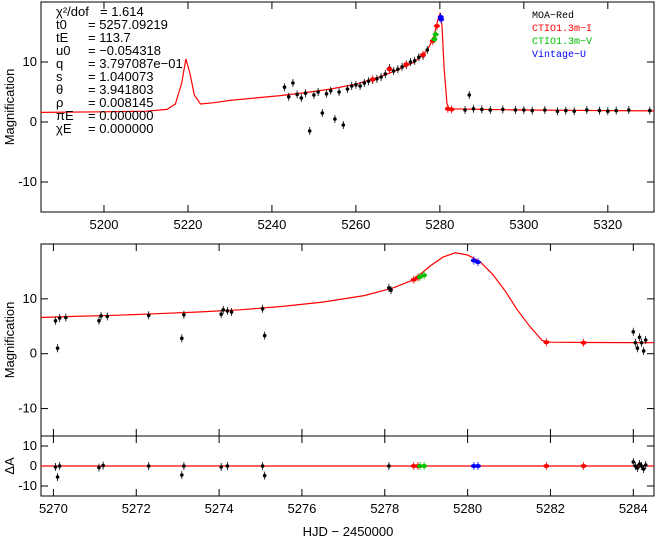 The image size is (656, 547). What do you see at coordinates (562, 35) in the screenshot?
I see `legend: MOA−Red CTIO1.3m−I CTIO1.3m−V Vintage−U` at bounding box center [562, 35].